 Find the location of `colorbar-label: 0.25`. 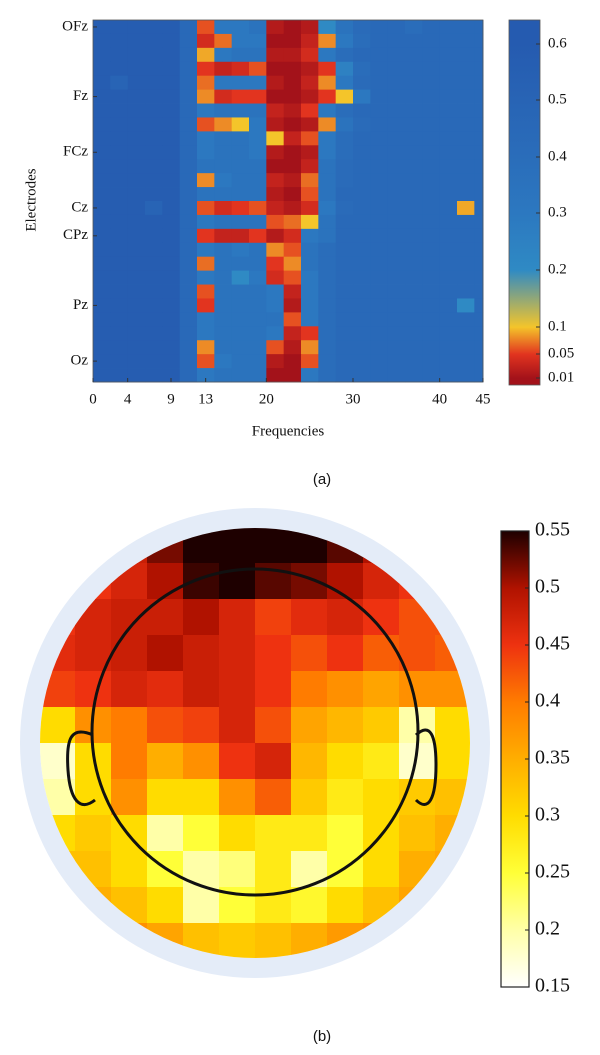

colorbar-label: 0.25 is located at coordinates (552, 872).